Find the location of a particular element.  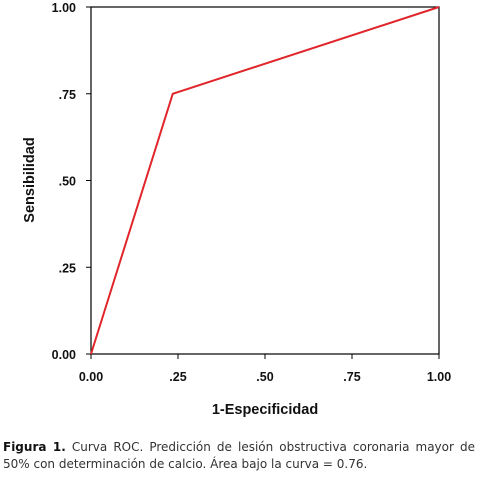

x-tick-label: .50 is located at coordinates (264, 377).